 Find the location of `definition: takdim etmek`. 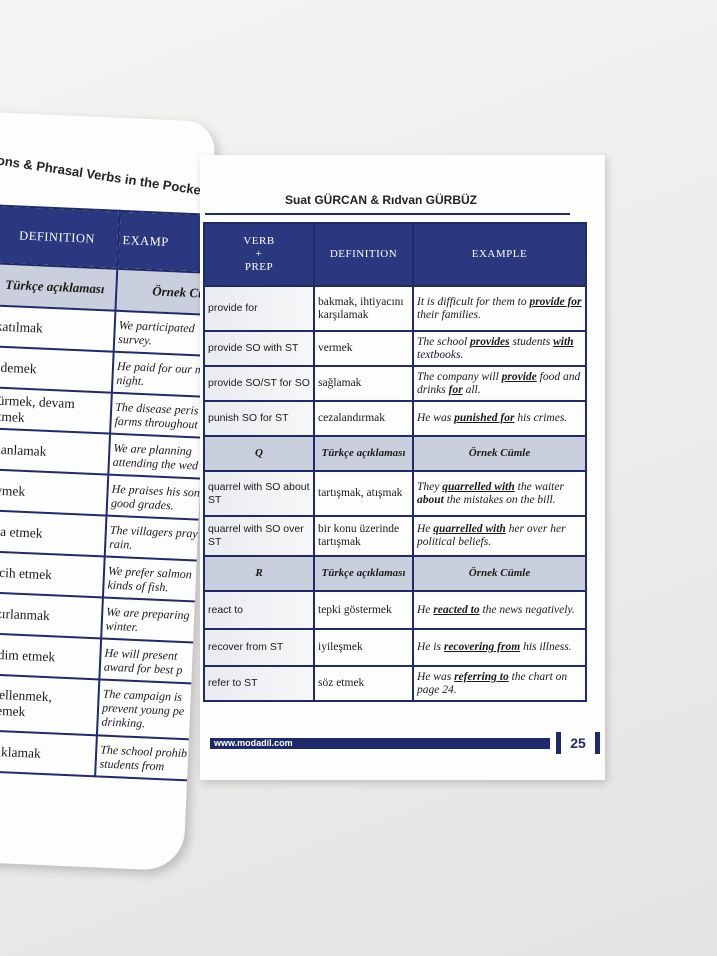

definition: takdim etmek is located at coordinates (51, 656).